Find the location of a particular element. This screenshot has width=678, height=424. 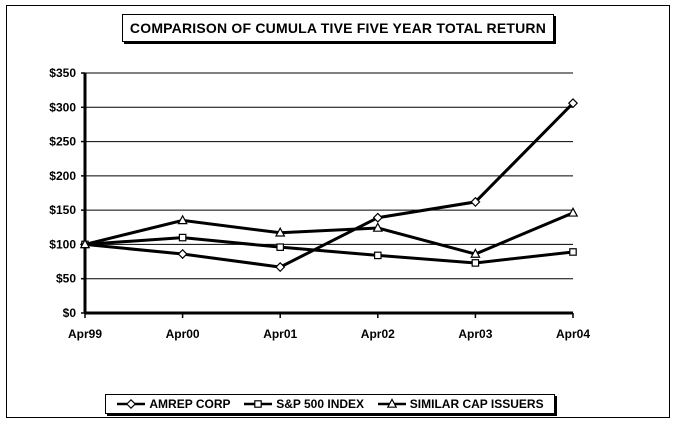

legend-item: AMREP CORP is located at coordinates (173, 404).